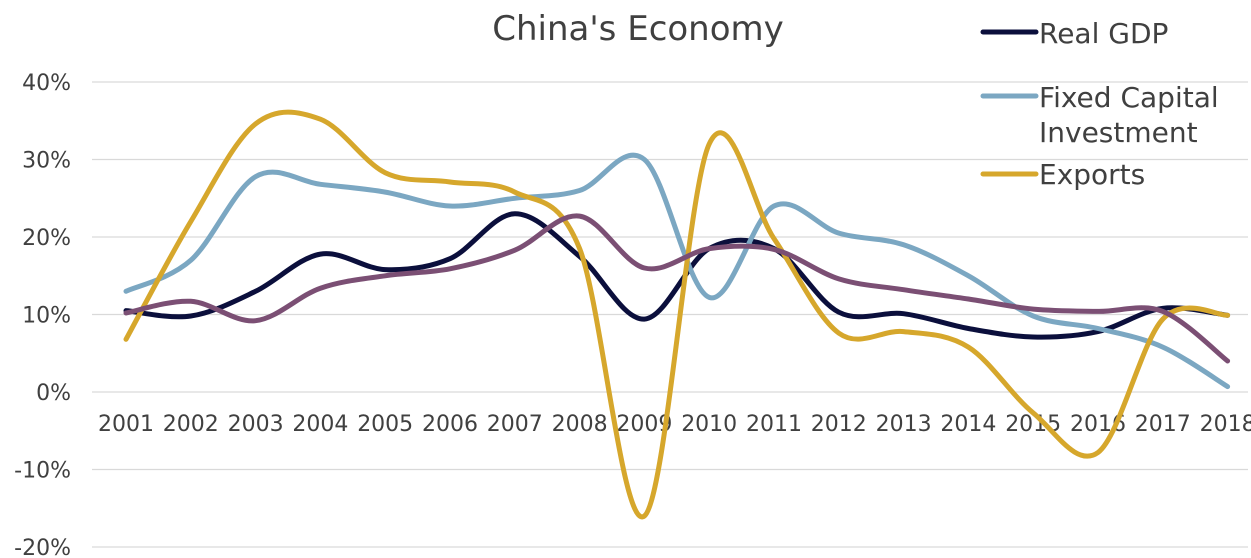 The height and width of the screenshot is (558, 1251). Describe the element at coordinates (320, 424) in the screenshot. I see `x-tick-label: 2004` at that location.